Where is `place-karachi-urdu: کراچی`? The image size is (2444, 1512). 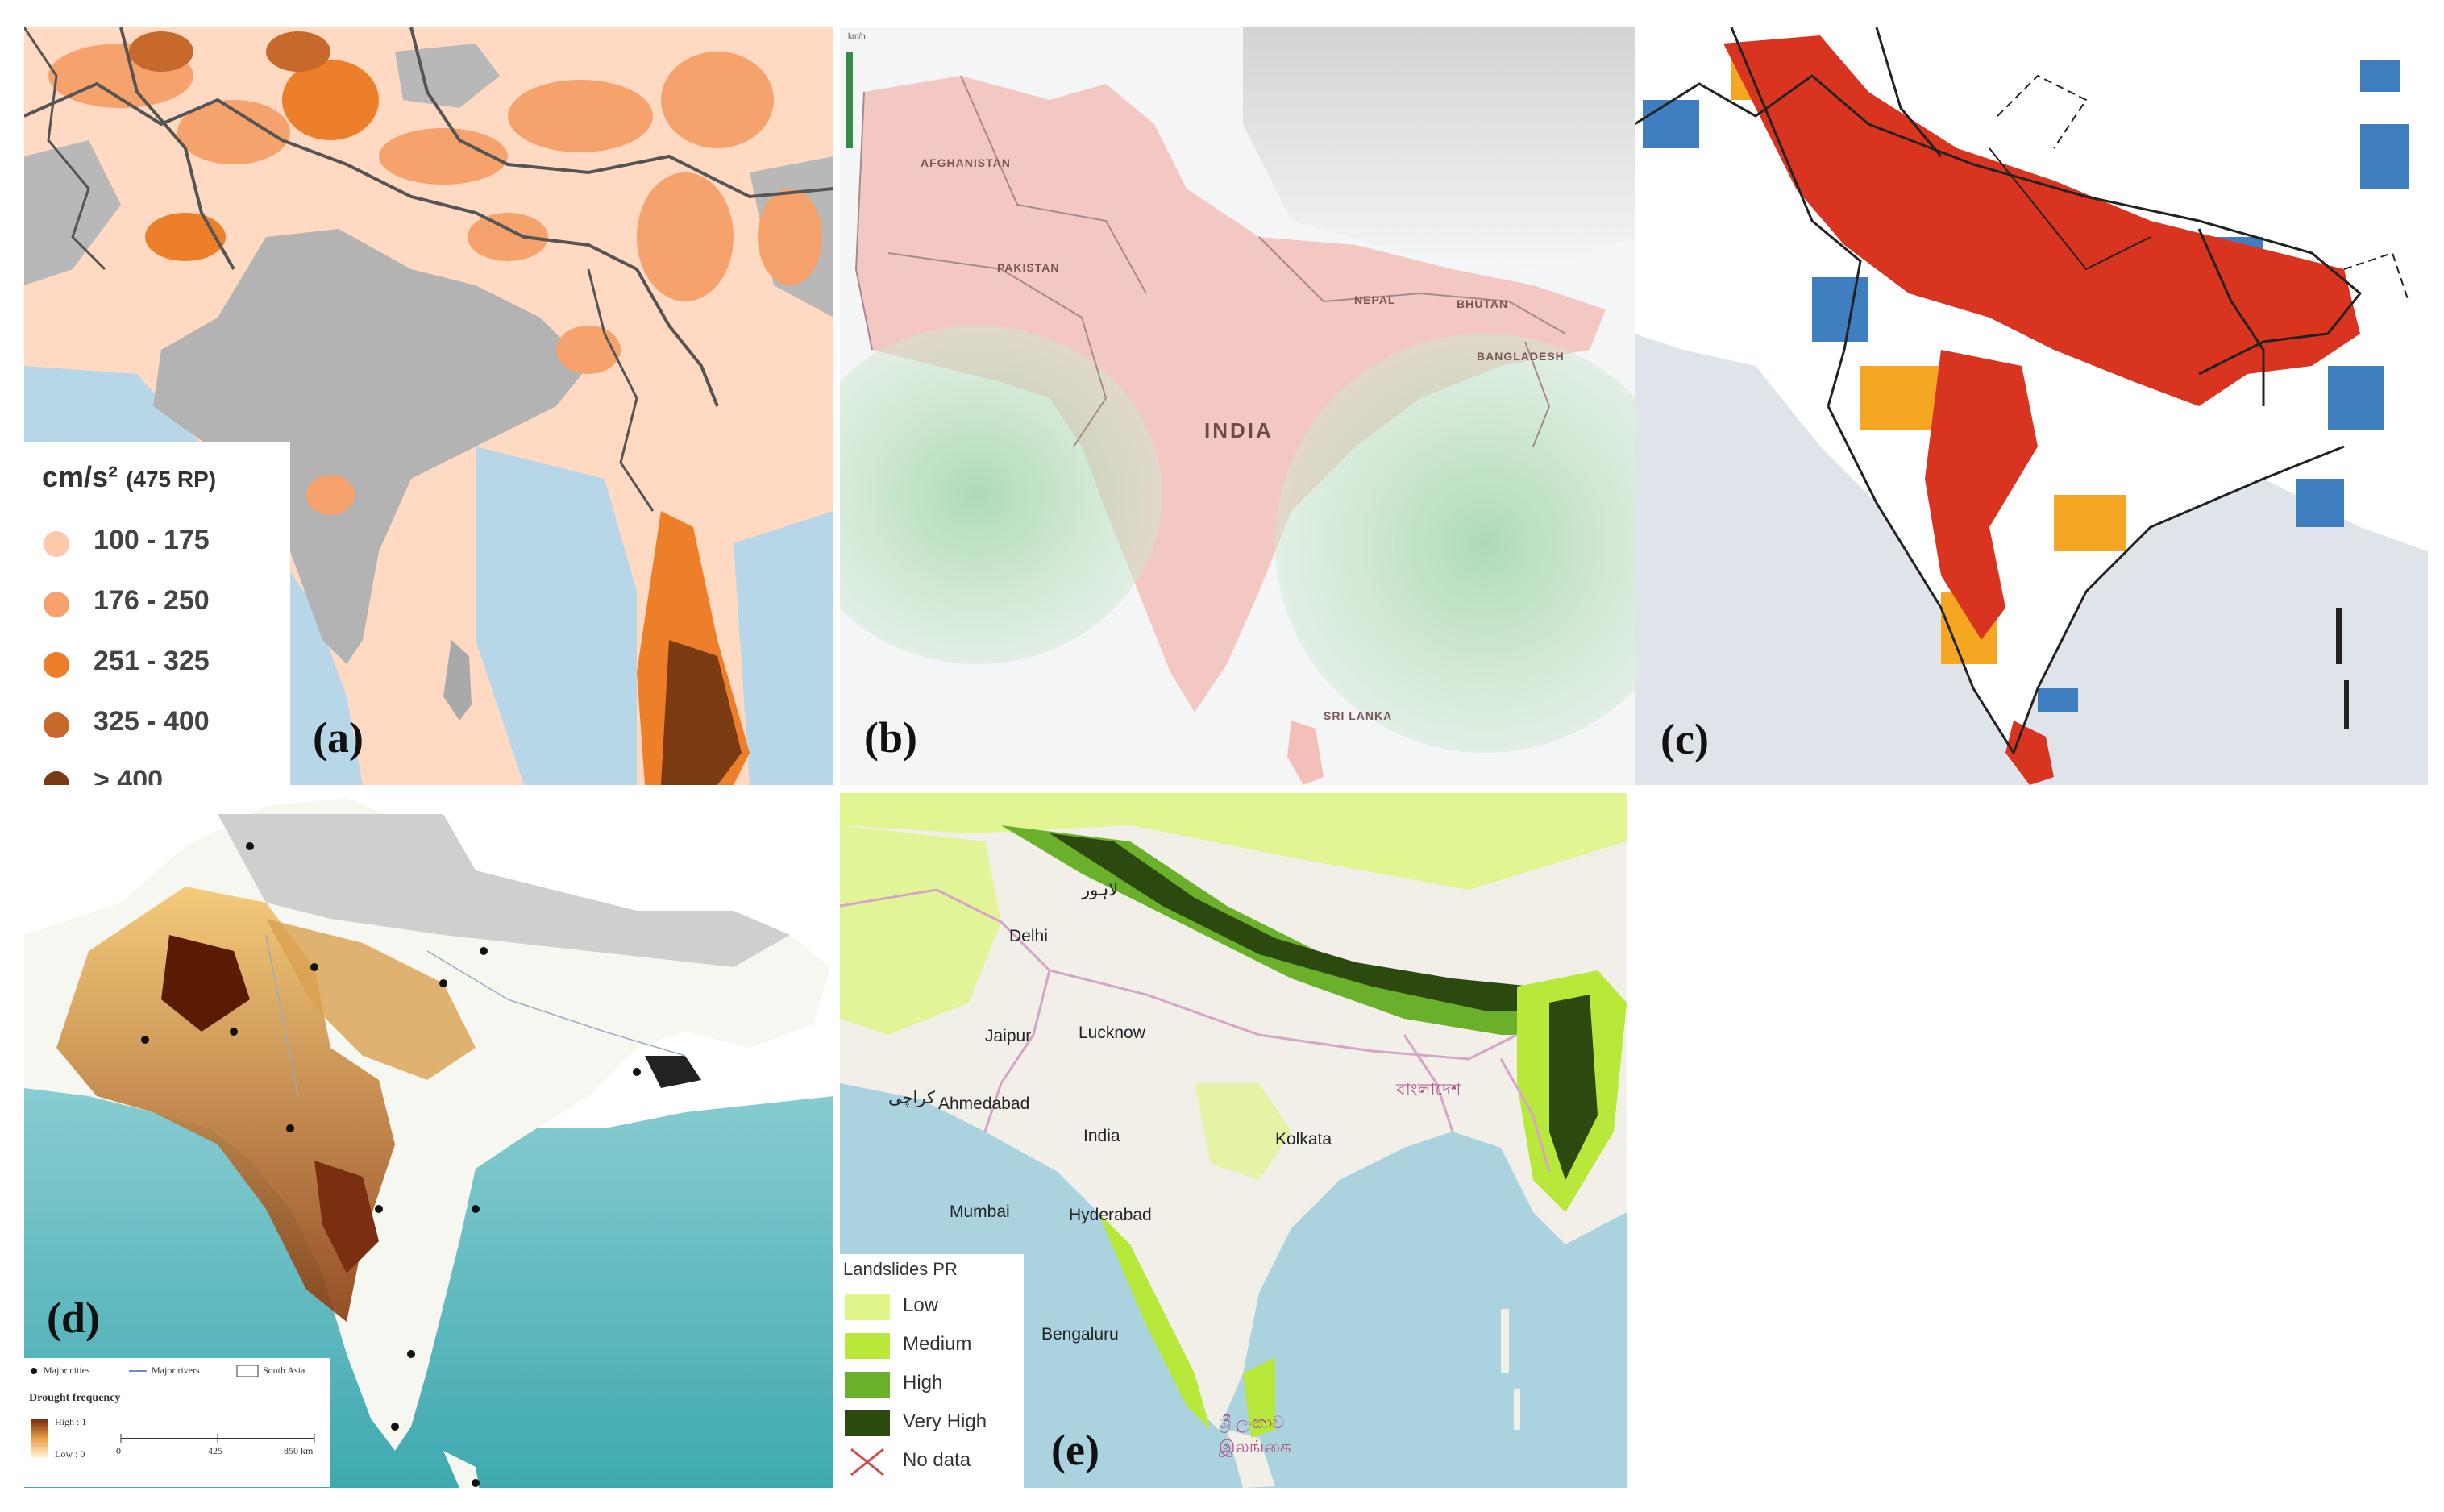 place-karachi-urdu: کراچی is located at coordinates (912, 1098).